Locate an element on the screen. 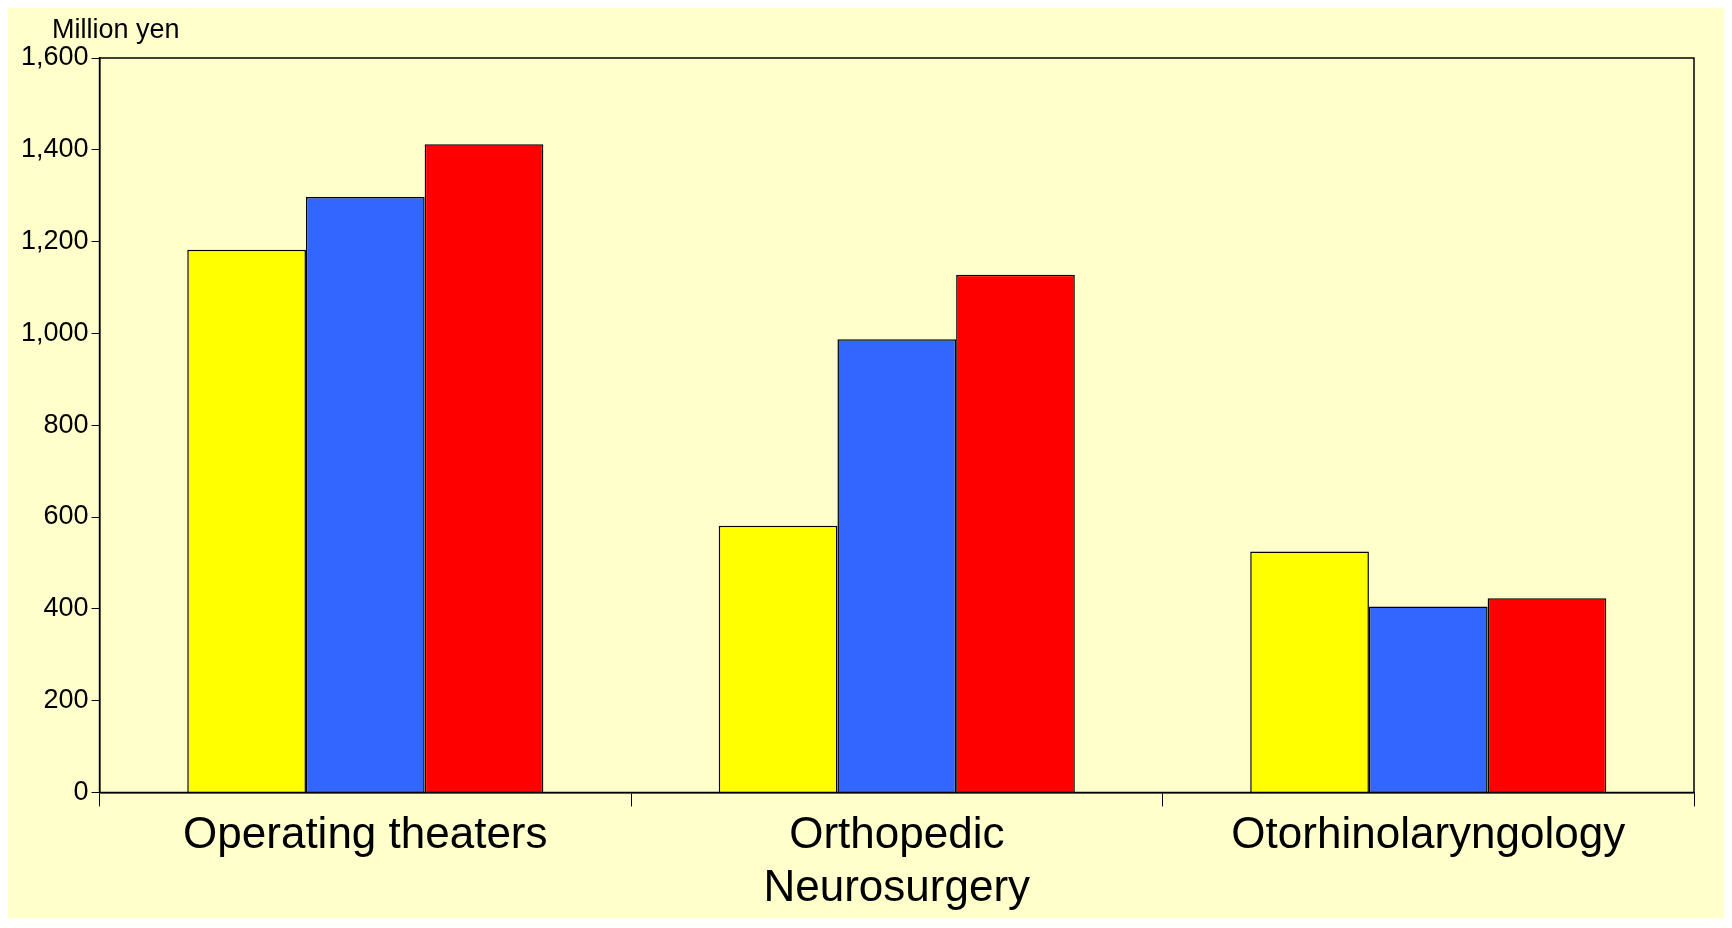  x-tick-label: Otorhinolaryngology is located at coordinates (1428, 832).